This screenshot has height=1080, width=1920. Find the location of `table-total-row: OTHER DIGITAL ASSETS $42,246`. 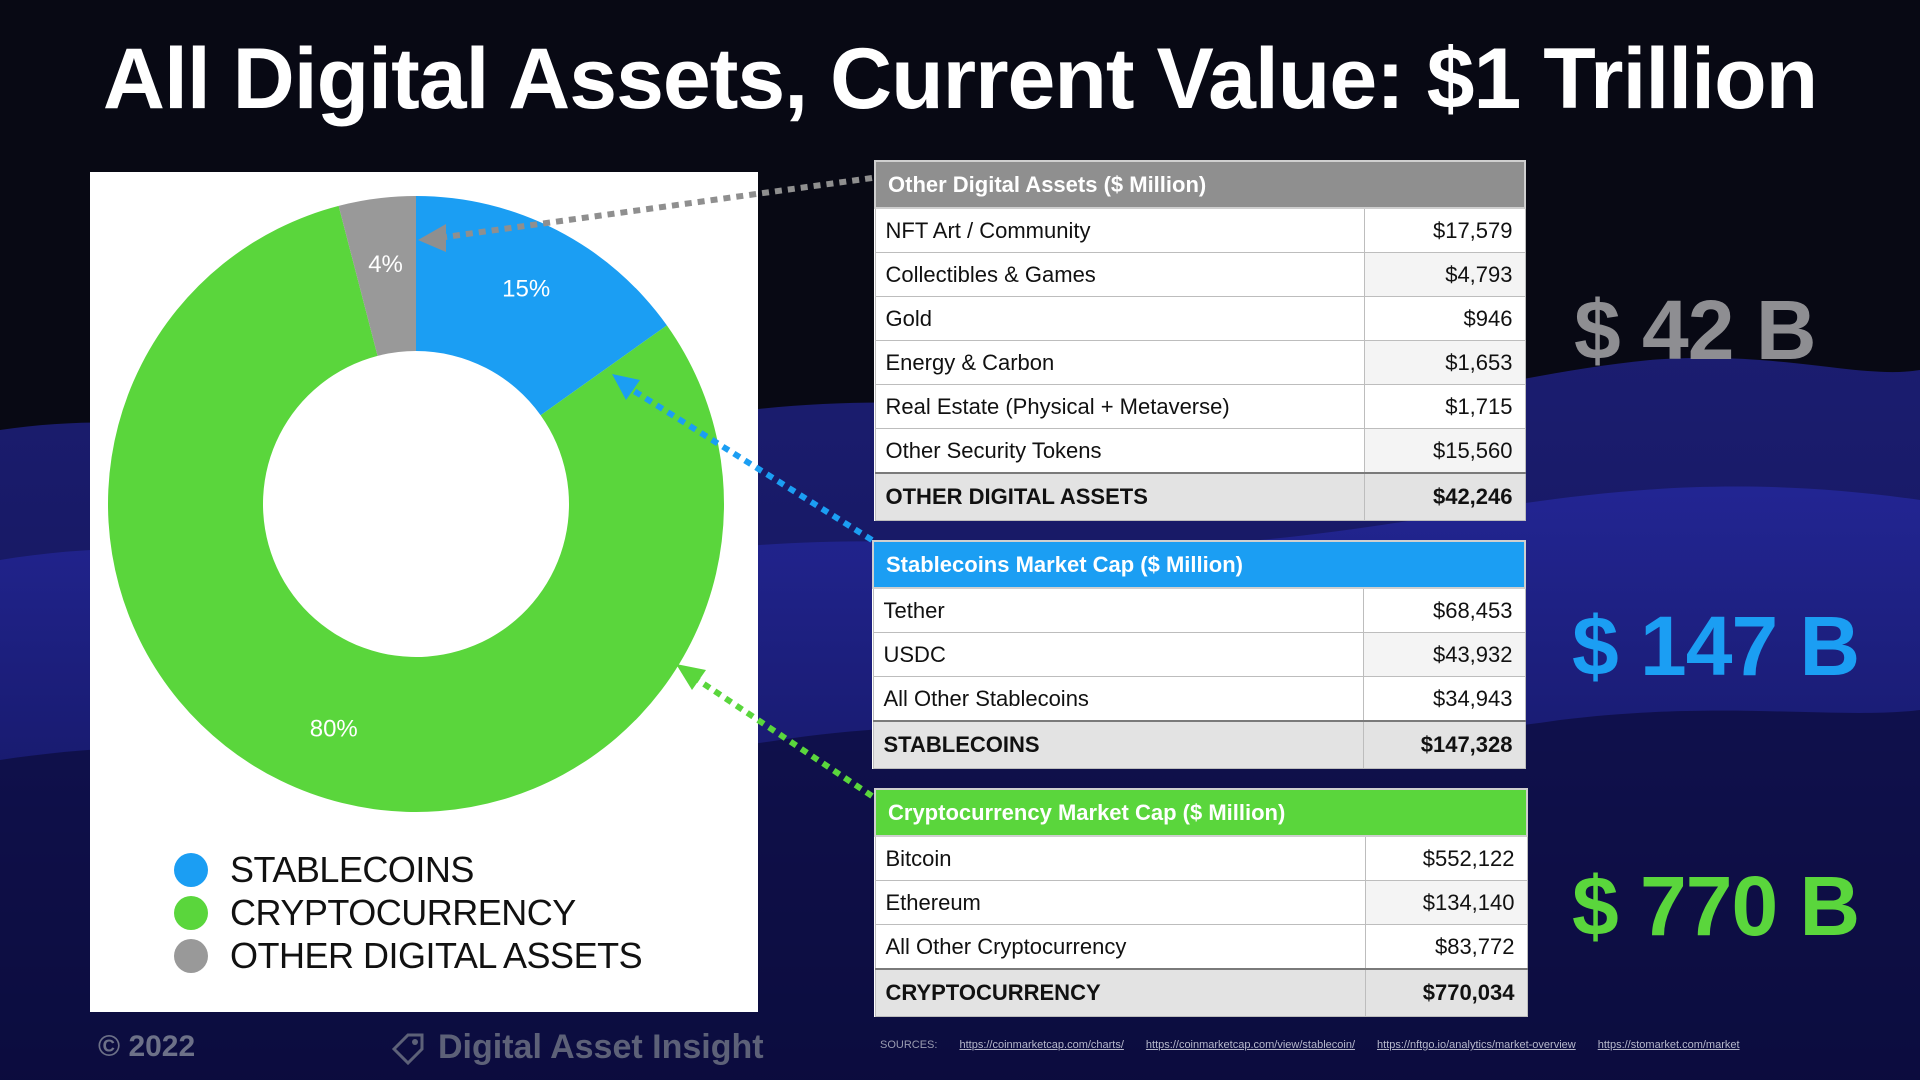

table-total-row: OTHER DIGITAL ASSETS $42,246 is located at coordinates (1200, 496).